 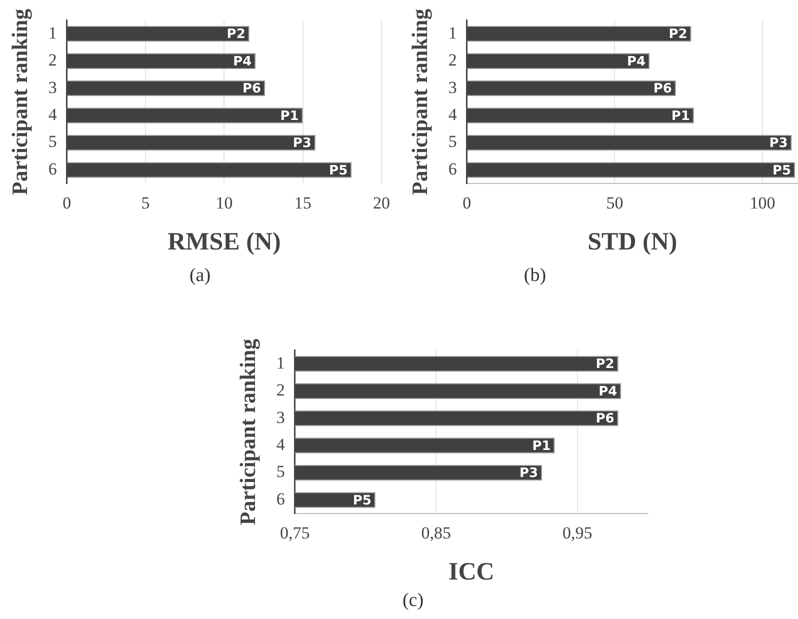 I want to click on x-tick-label: 0,95, so click(x=577, y=532).